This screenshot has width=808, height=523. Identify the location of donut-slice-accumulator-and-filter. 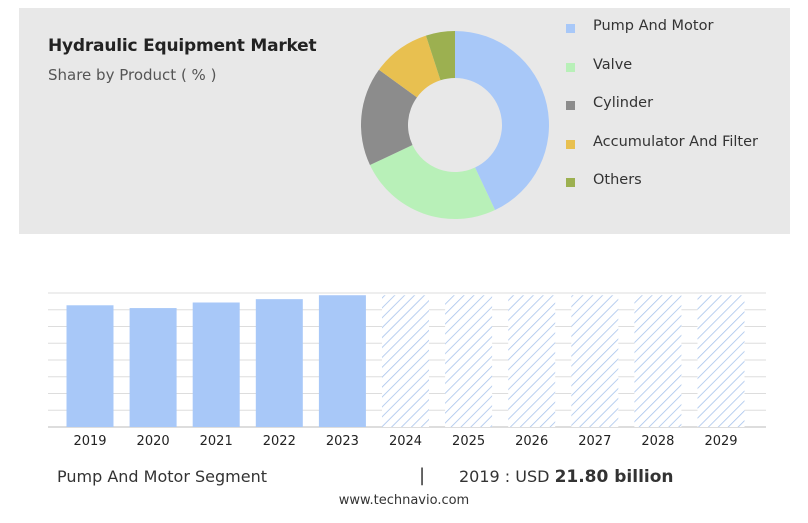
(409, 66).